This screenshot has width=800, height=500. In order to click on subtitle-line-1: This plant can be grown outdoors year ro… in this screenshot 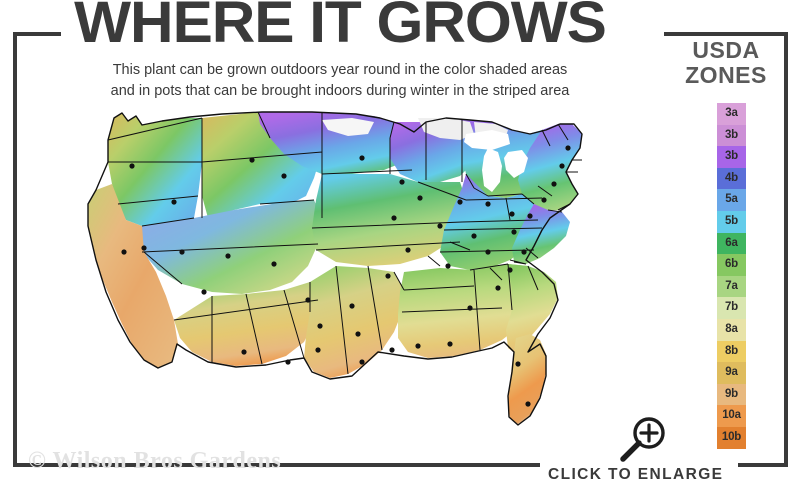, I will do `click(340, 70)`.